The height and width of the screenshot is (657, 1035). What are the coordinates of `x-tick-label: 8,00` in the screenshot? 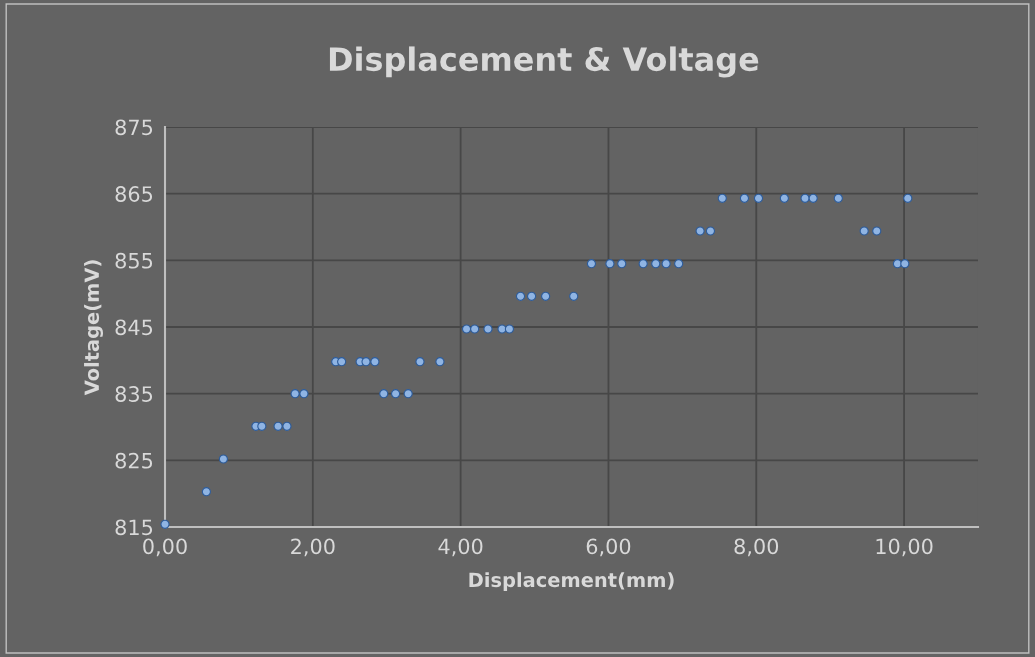 It's located at (756, 547).